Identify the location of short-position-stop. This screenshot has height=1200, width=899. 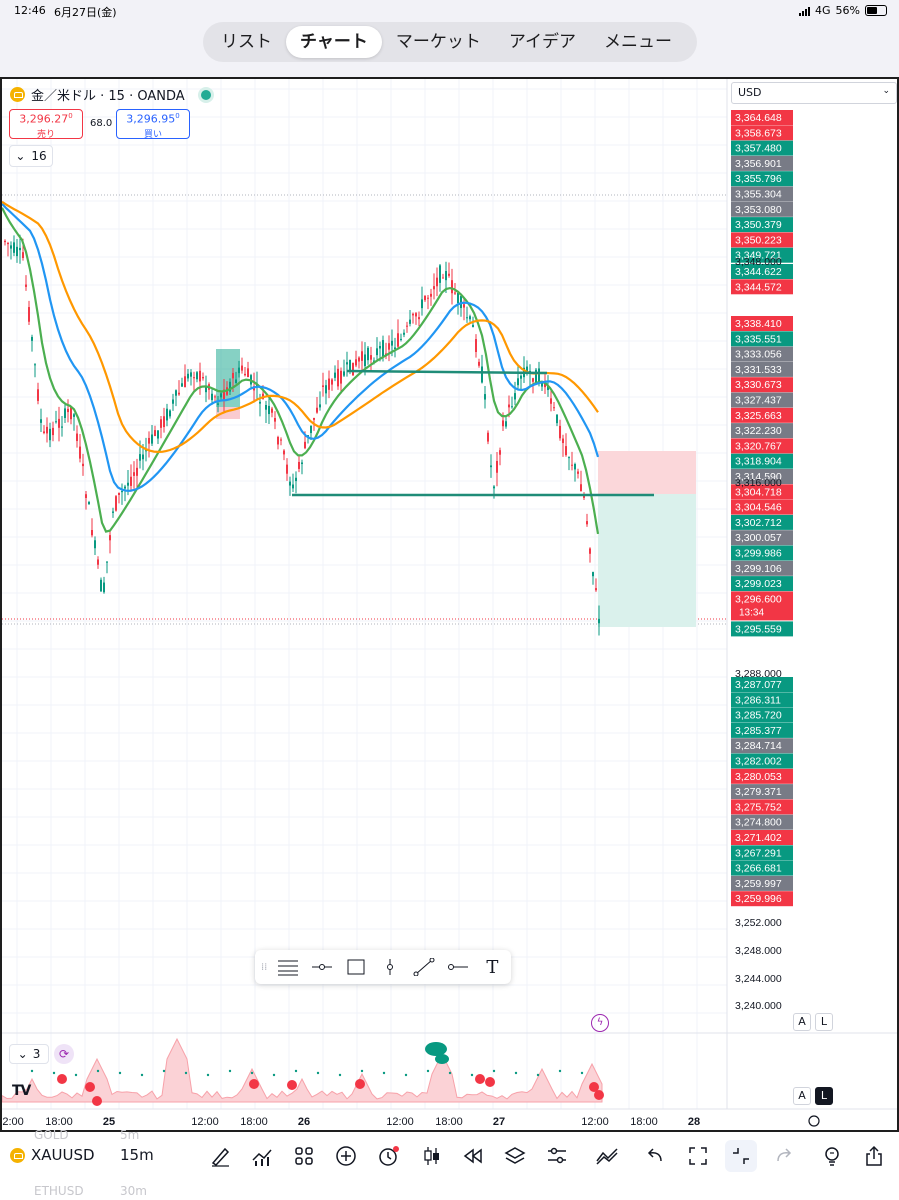
(647, 472).